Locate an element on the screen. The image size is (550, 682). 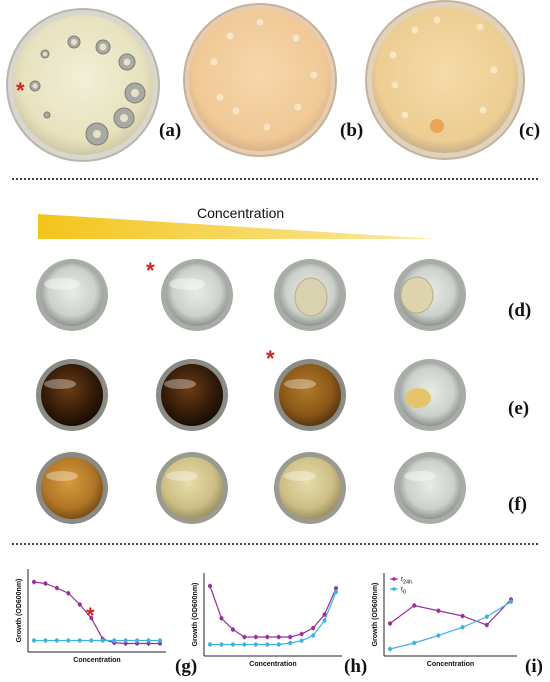
section-divider-bottom is located at coordinates (275, 544).